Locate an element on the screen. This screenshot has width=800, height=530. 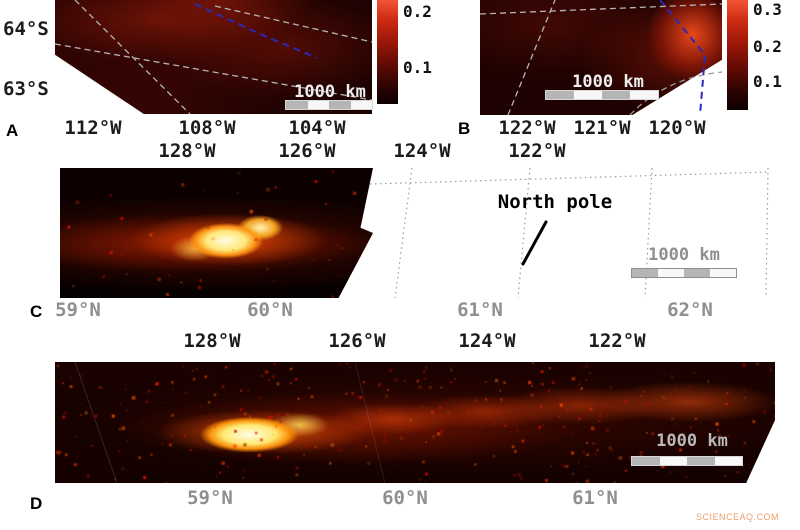
panel-a-scale-label: 1000 km is located at coordinates (330, 92).